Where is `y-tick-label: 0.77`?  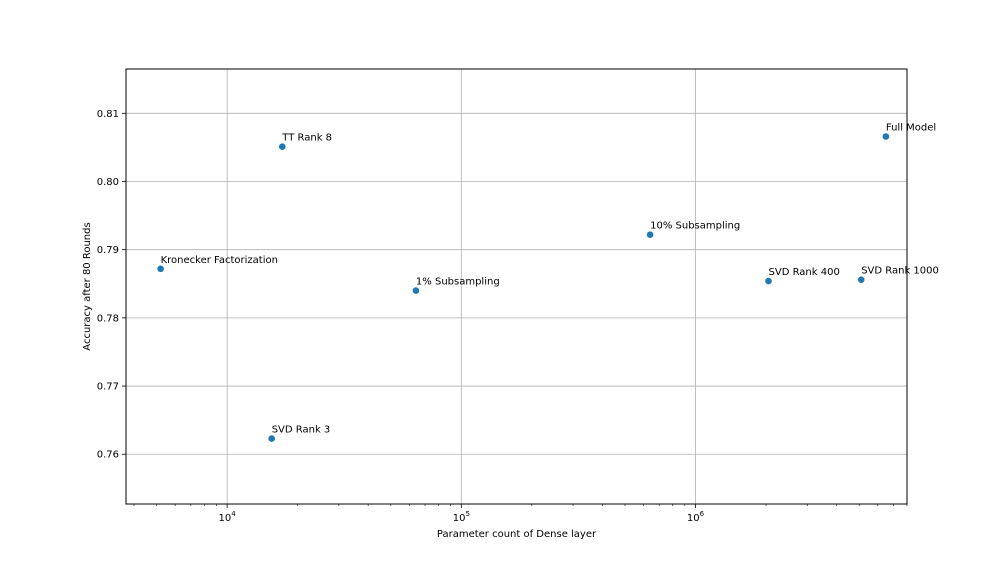 y-tick-label: 0.77 is located at coordinates (108, 387).